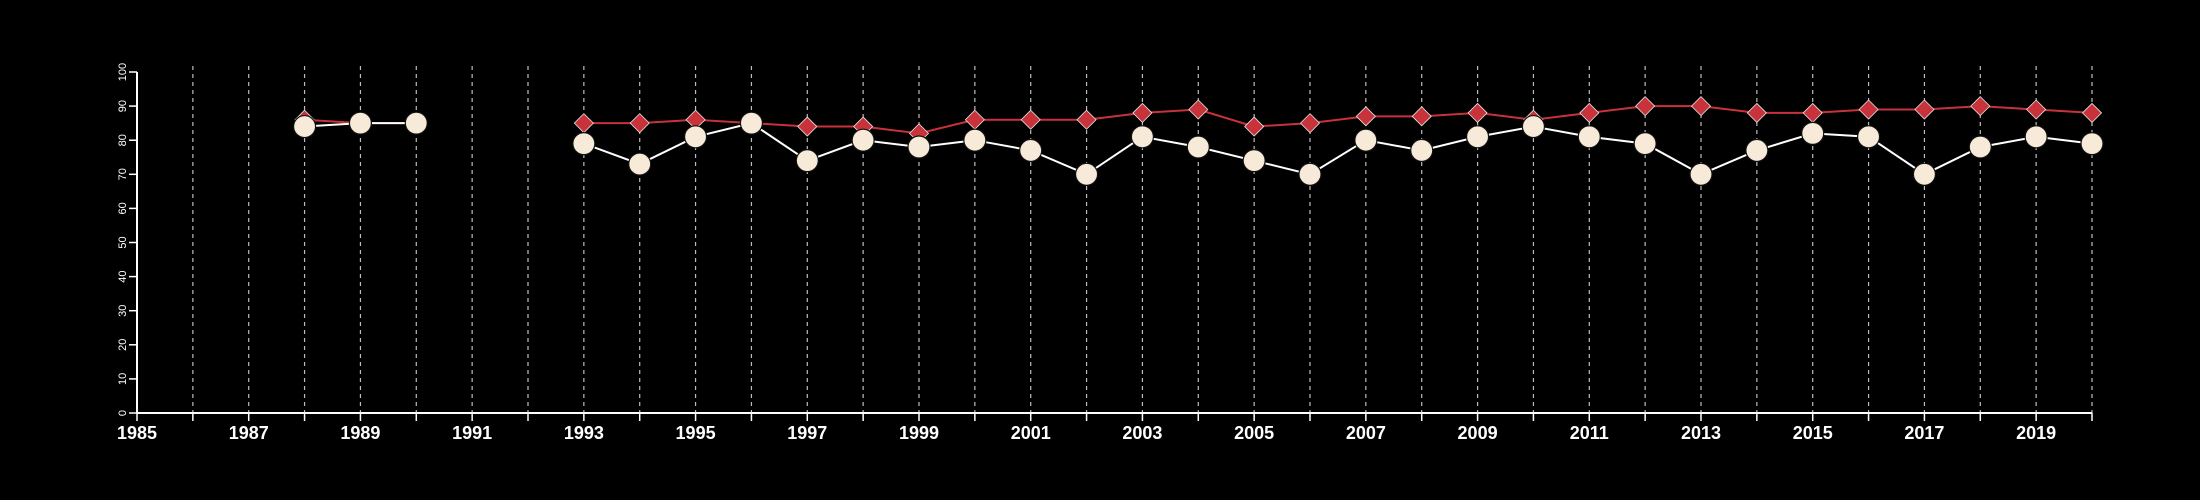 Image resolution: width=2200 pixels, height=500 pixels. Describe the element at coordinates (1254, 433) in the screenshot. I see `x-tick-label: 2005` at that location.